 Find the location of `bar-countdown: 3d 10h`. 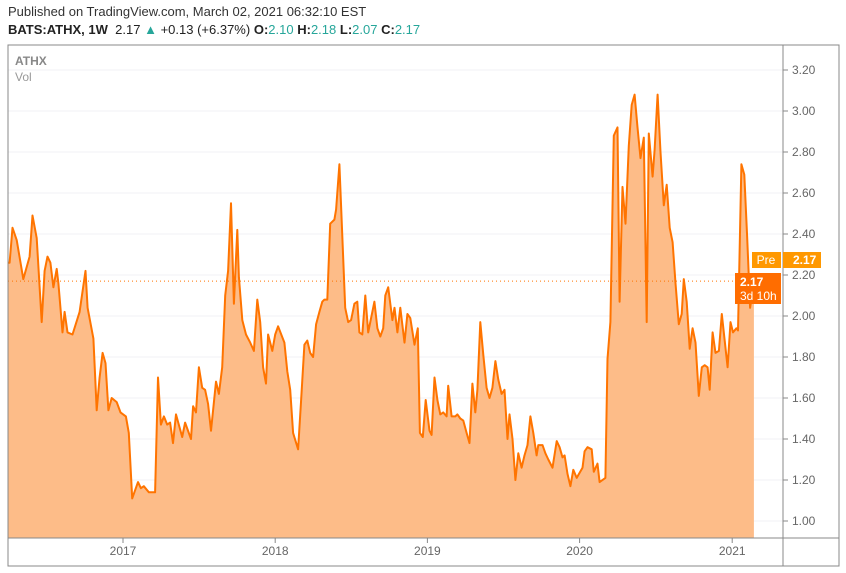

bar-countdown: 3d 10h is located at coordinates (758, 296).